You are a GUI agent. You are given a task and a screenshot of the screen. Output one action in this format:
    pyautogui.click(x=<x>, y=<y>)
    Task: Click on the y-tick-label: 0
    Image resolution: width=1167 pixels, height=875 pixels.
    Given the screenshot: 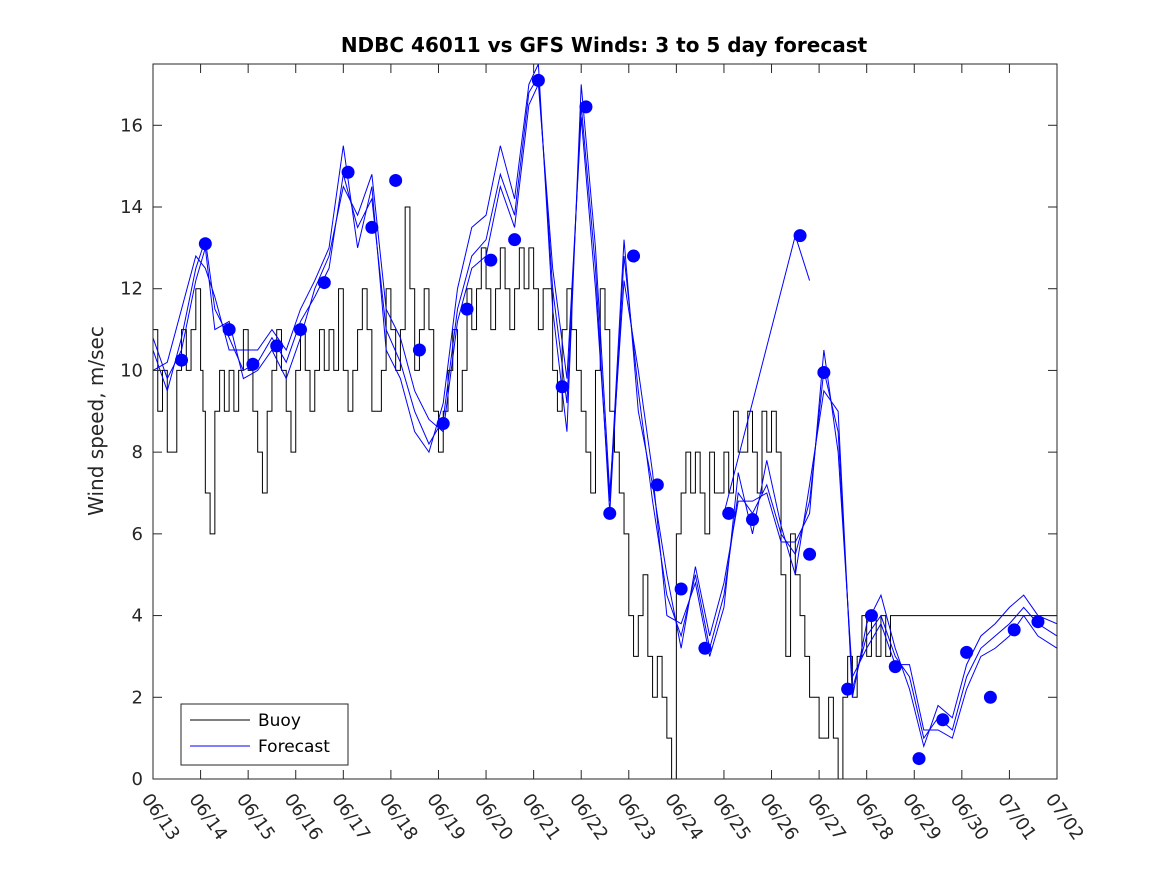 What is the action you would take?
    pyautogui.click(x=137, y=779)
    